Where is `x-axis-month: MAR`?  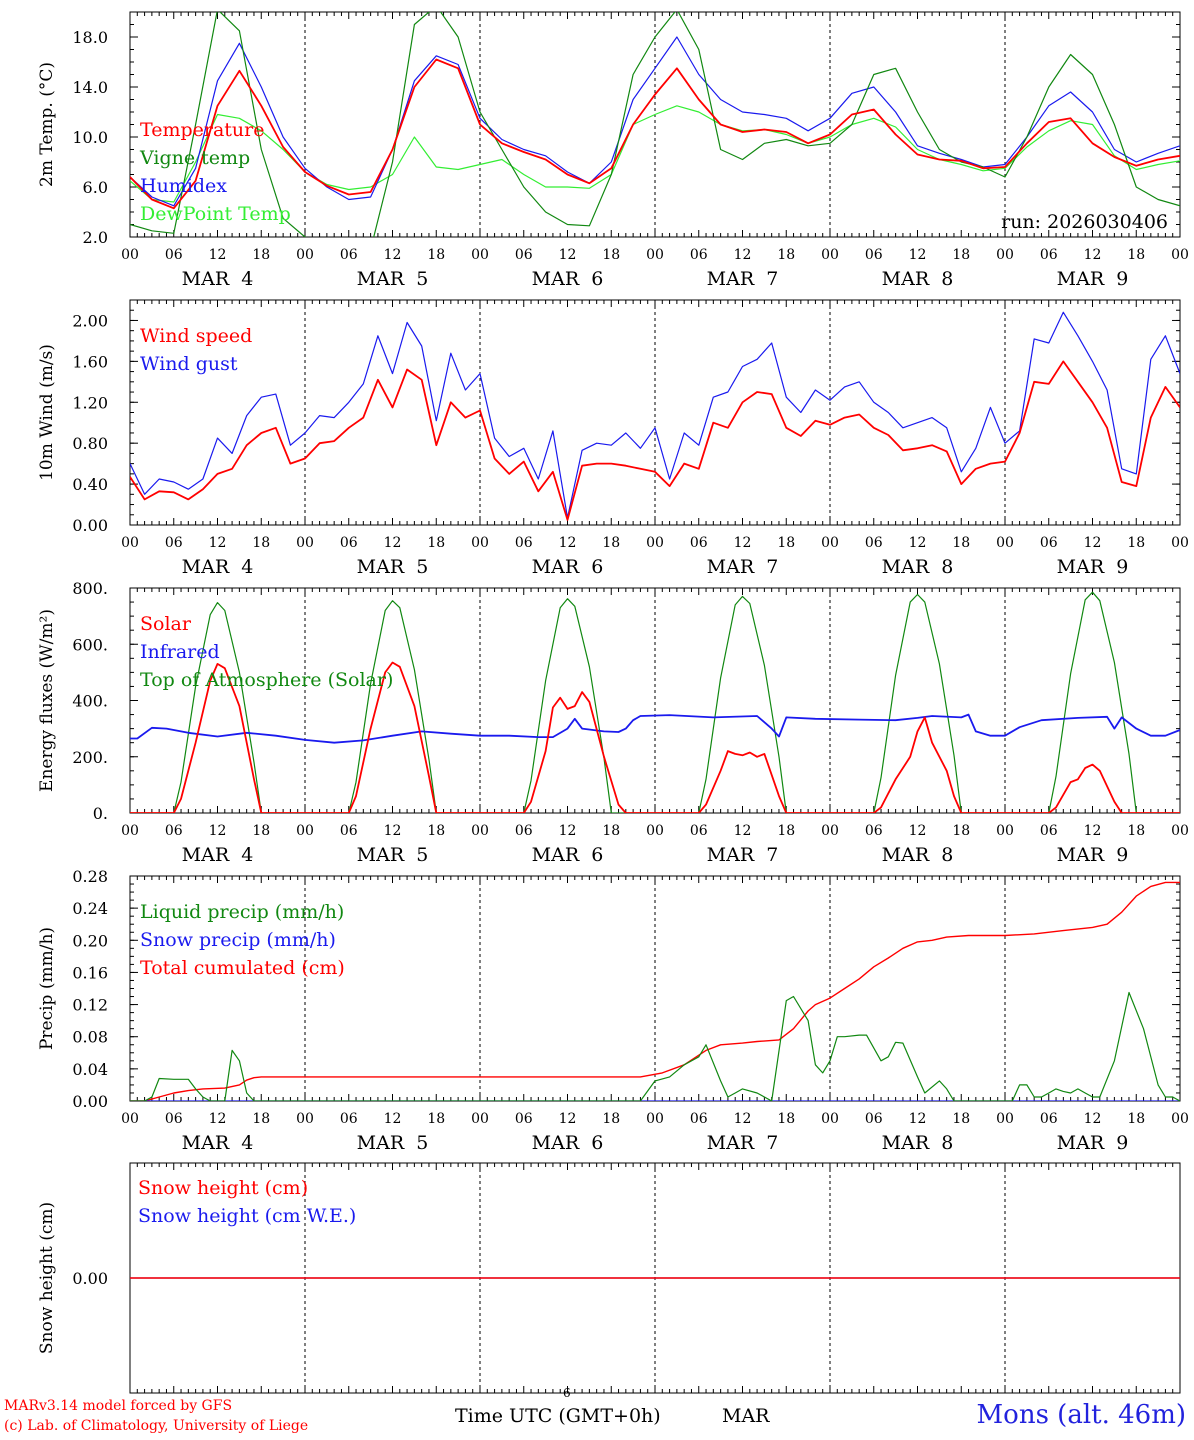
x-axis-month: MAR is located at coordinates (746, 1416).